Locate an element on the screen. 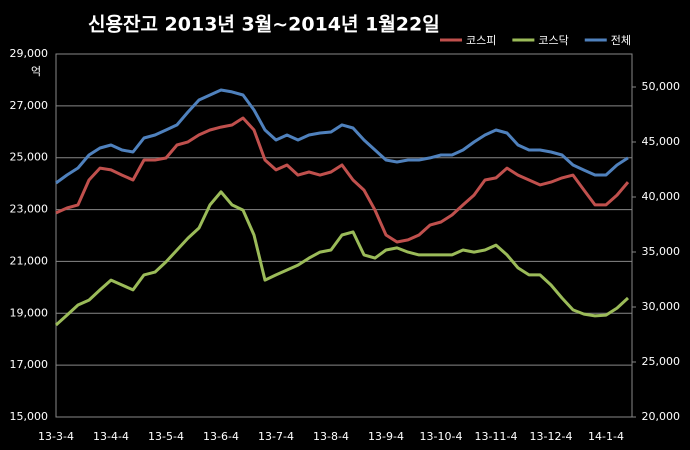 The width and height of the screenshot is (690, 450). x-tick-label: 13-4-4 is located at coordinates (111, 436).